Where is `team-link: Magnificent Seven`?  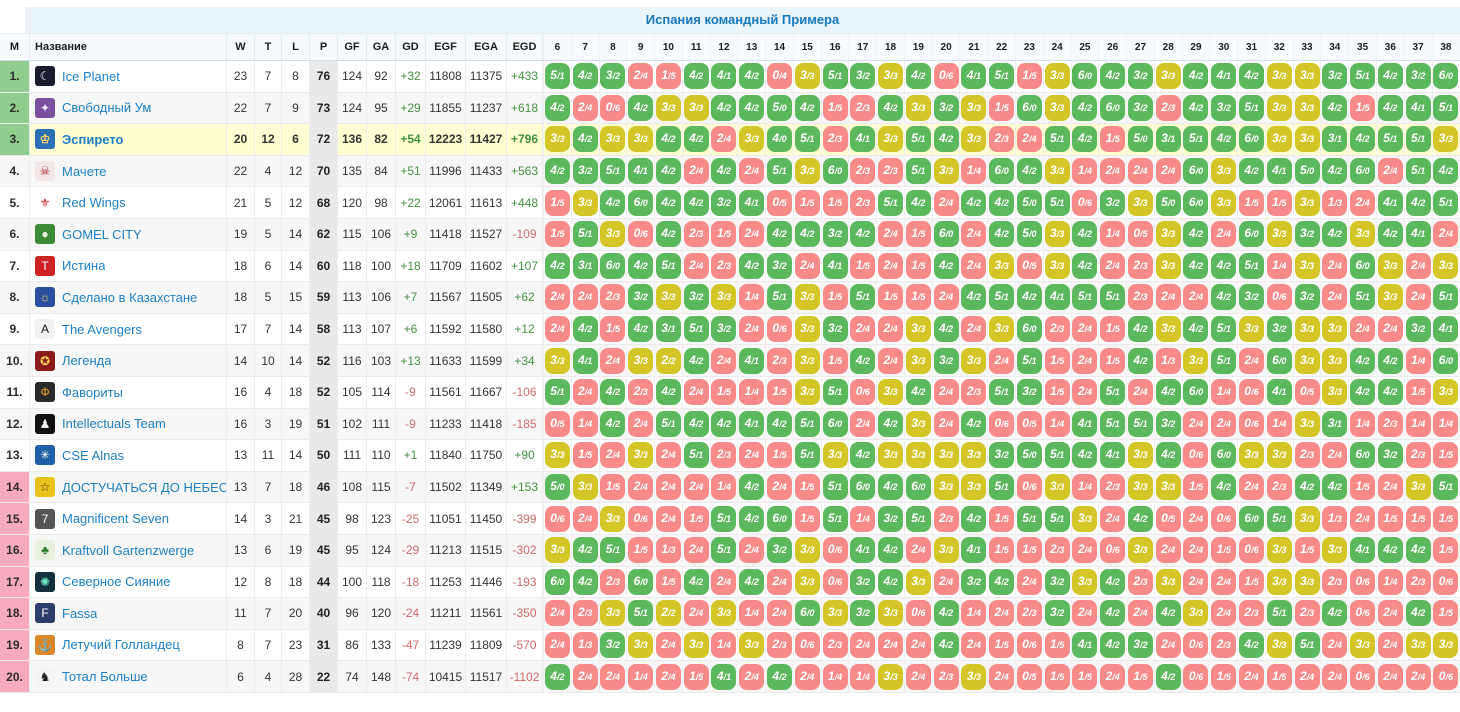 team-link: Magnificent Seven is located at coordinates (115, 519).